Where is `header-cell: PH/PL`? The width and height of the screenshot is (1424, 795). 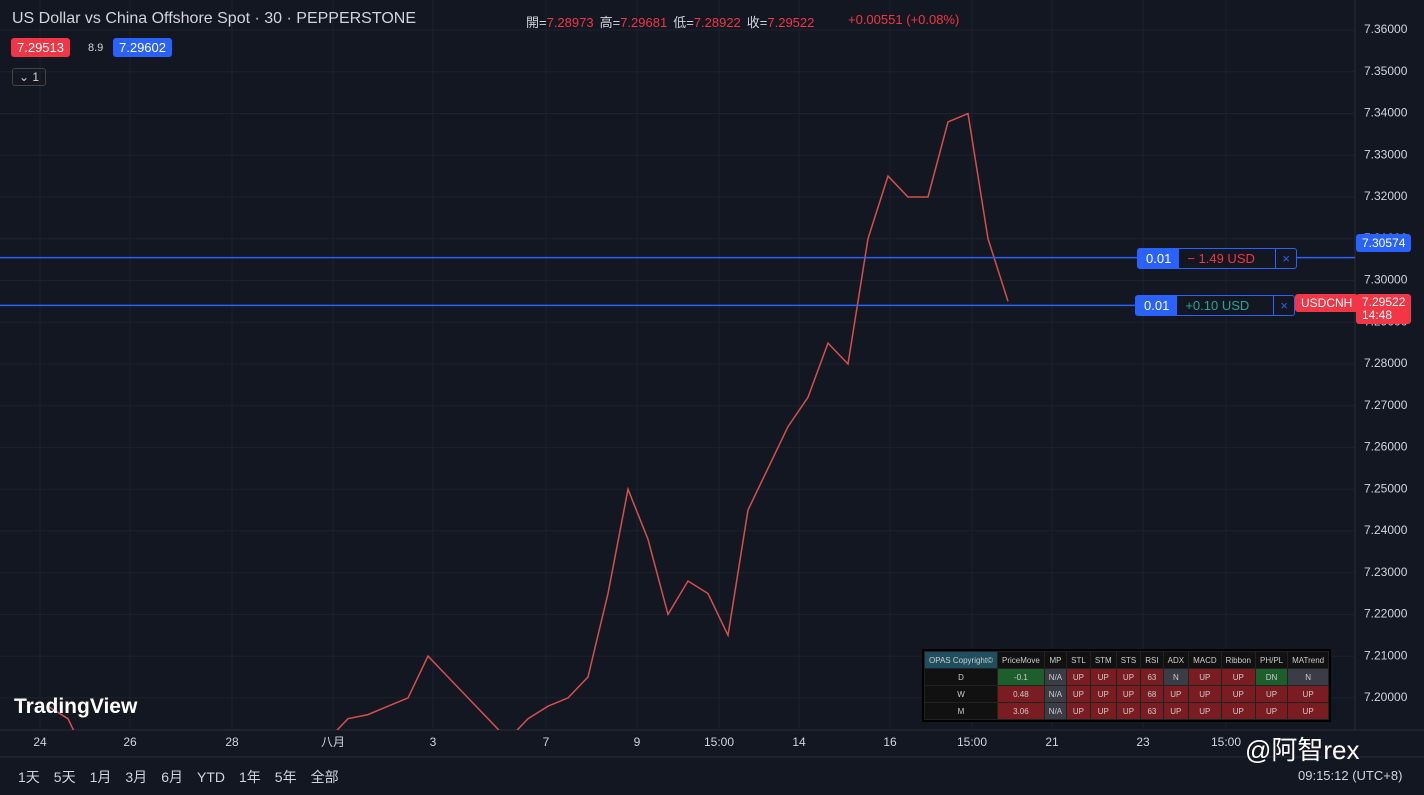 header-cell: PH/PL is located at coordinates (1271, 660).